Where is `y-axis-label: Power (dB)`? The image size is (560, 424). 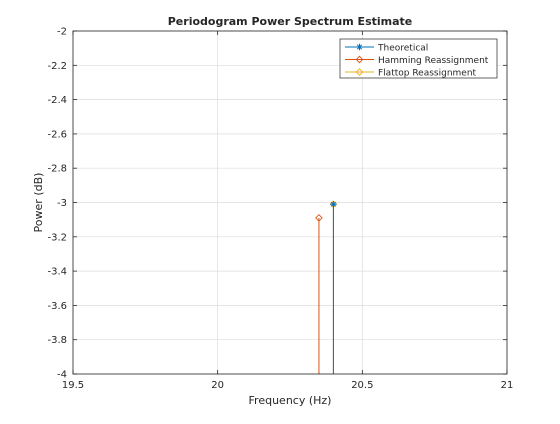
y-axis-label: Power (dB) is located at coordinates (38, 203).